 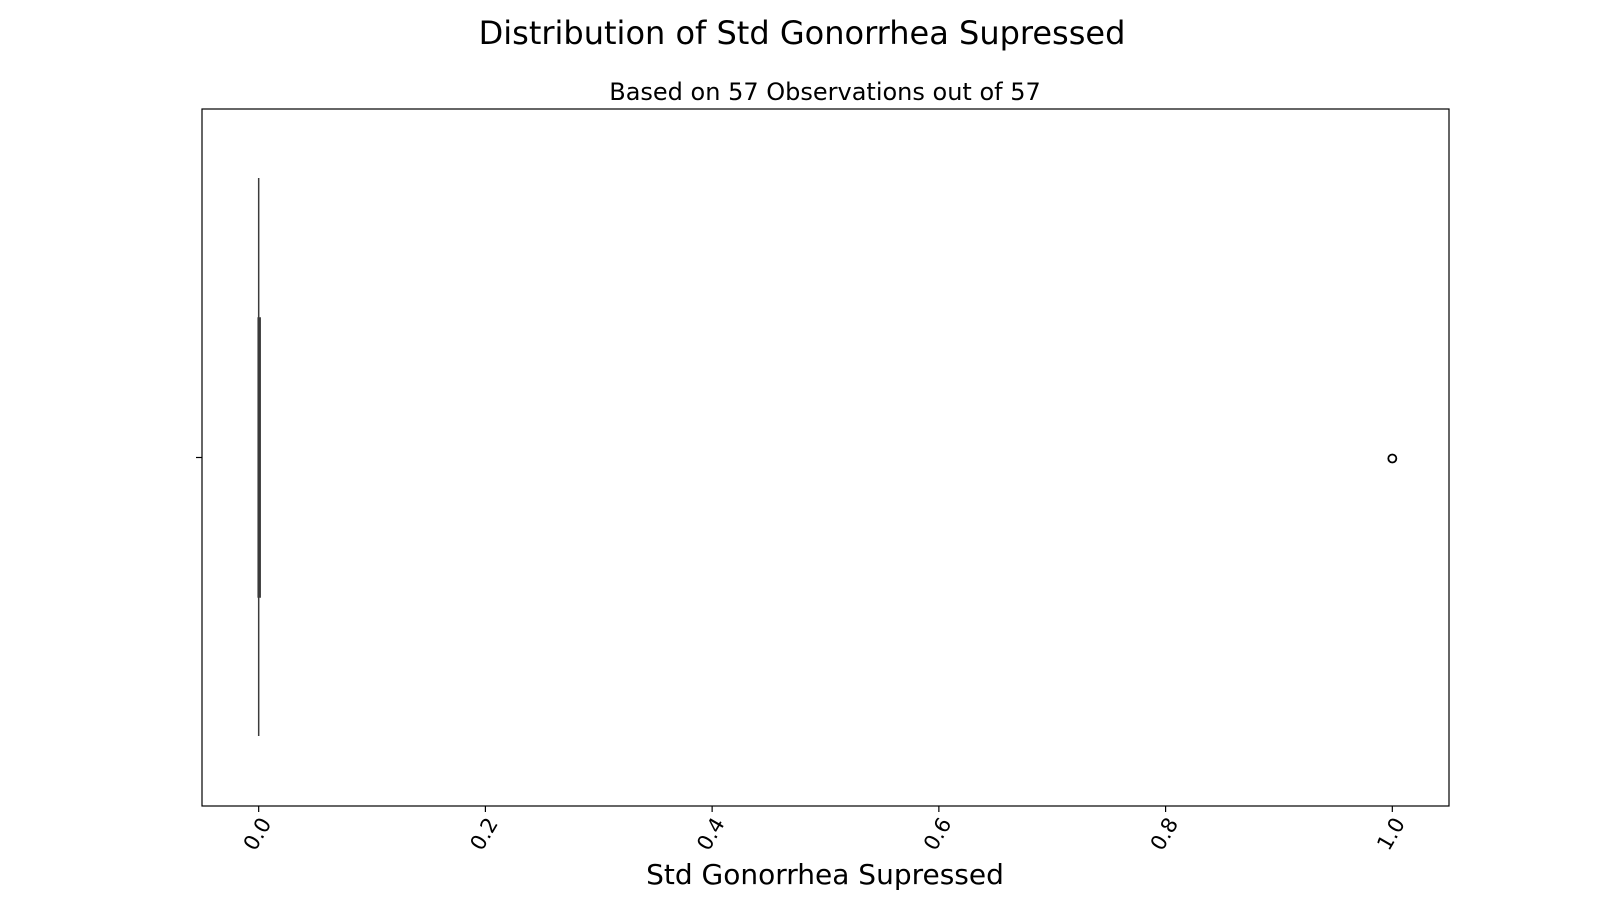 I want to click on outlier-point, so click(x=1392, y=458).